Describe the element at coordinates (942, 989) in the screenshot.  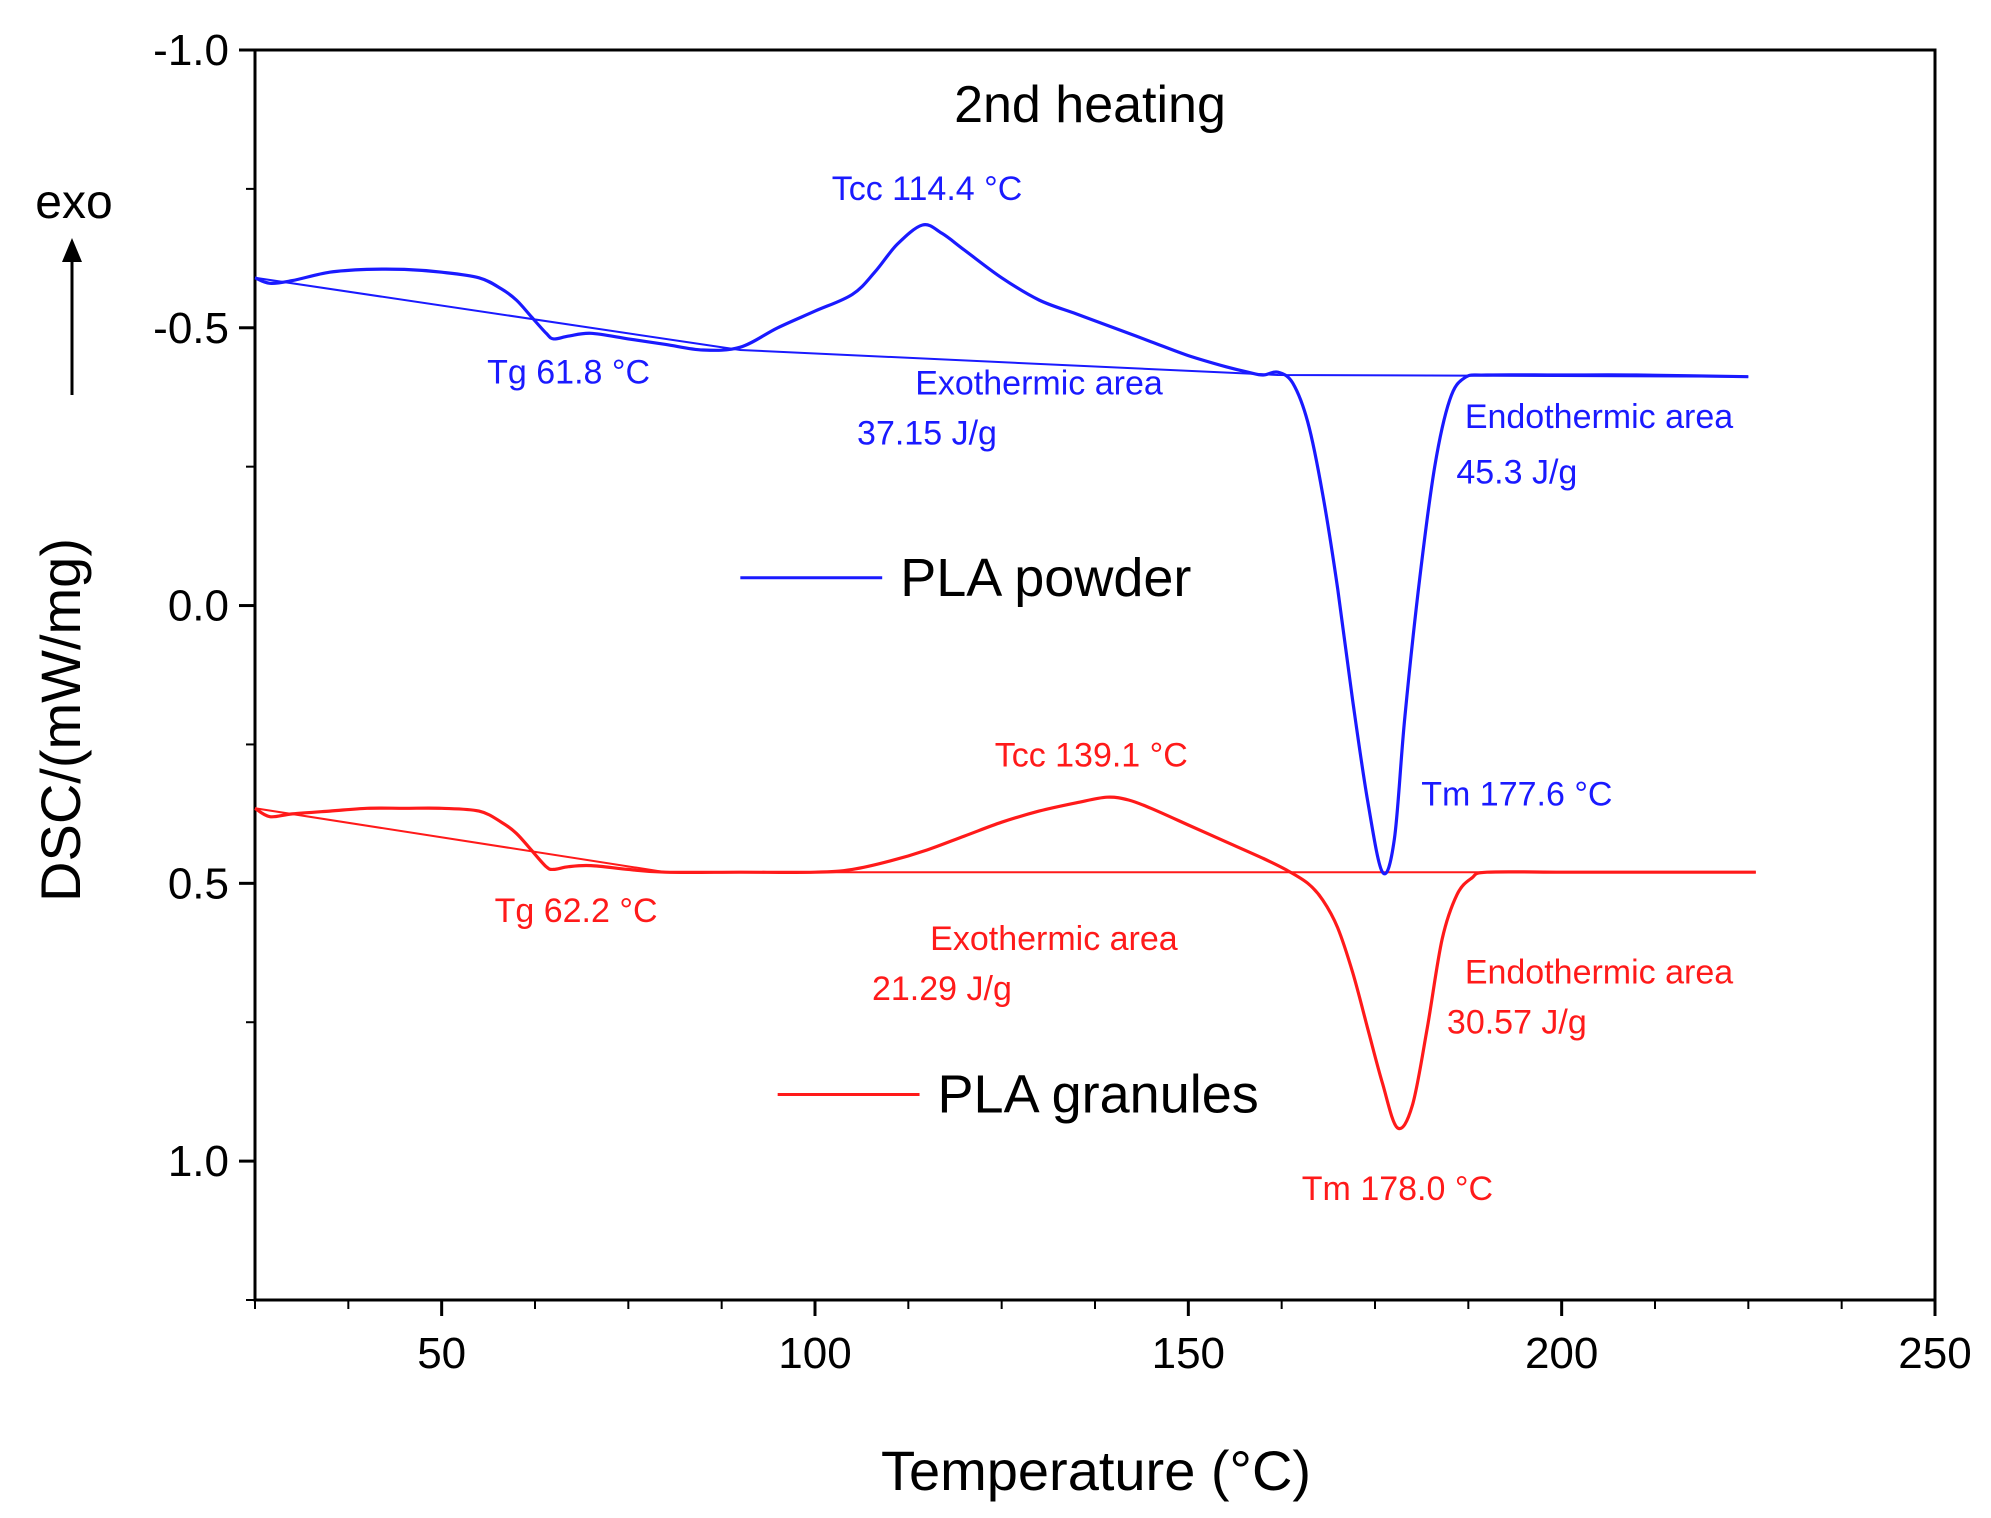
I see `annotation-label: 21.29 J/g` at that location.